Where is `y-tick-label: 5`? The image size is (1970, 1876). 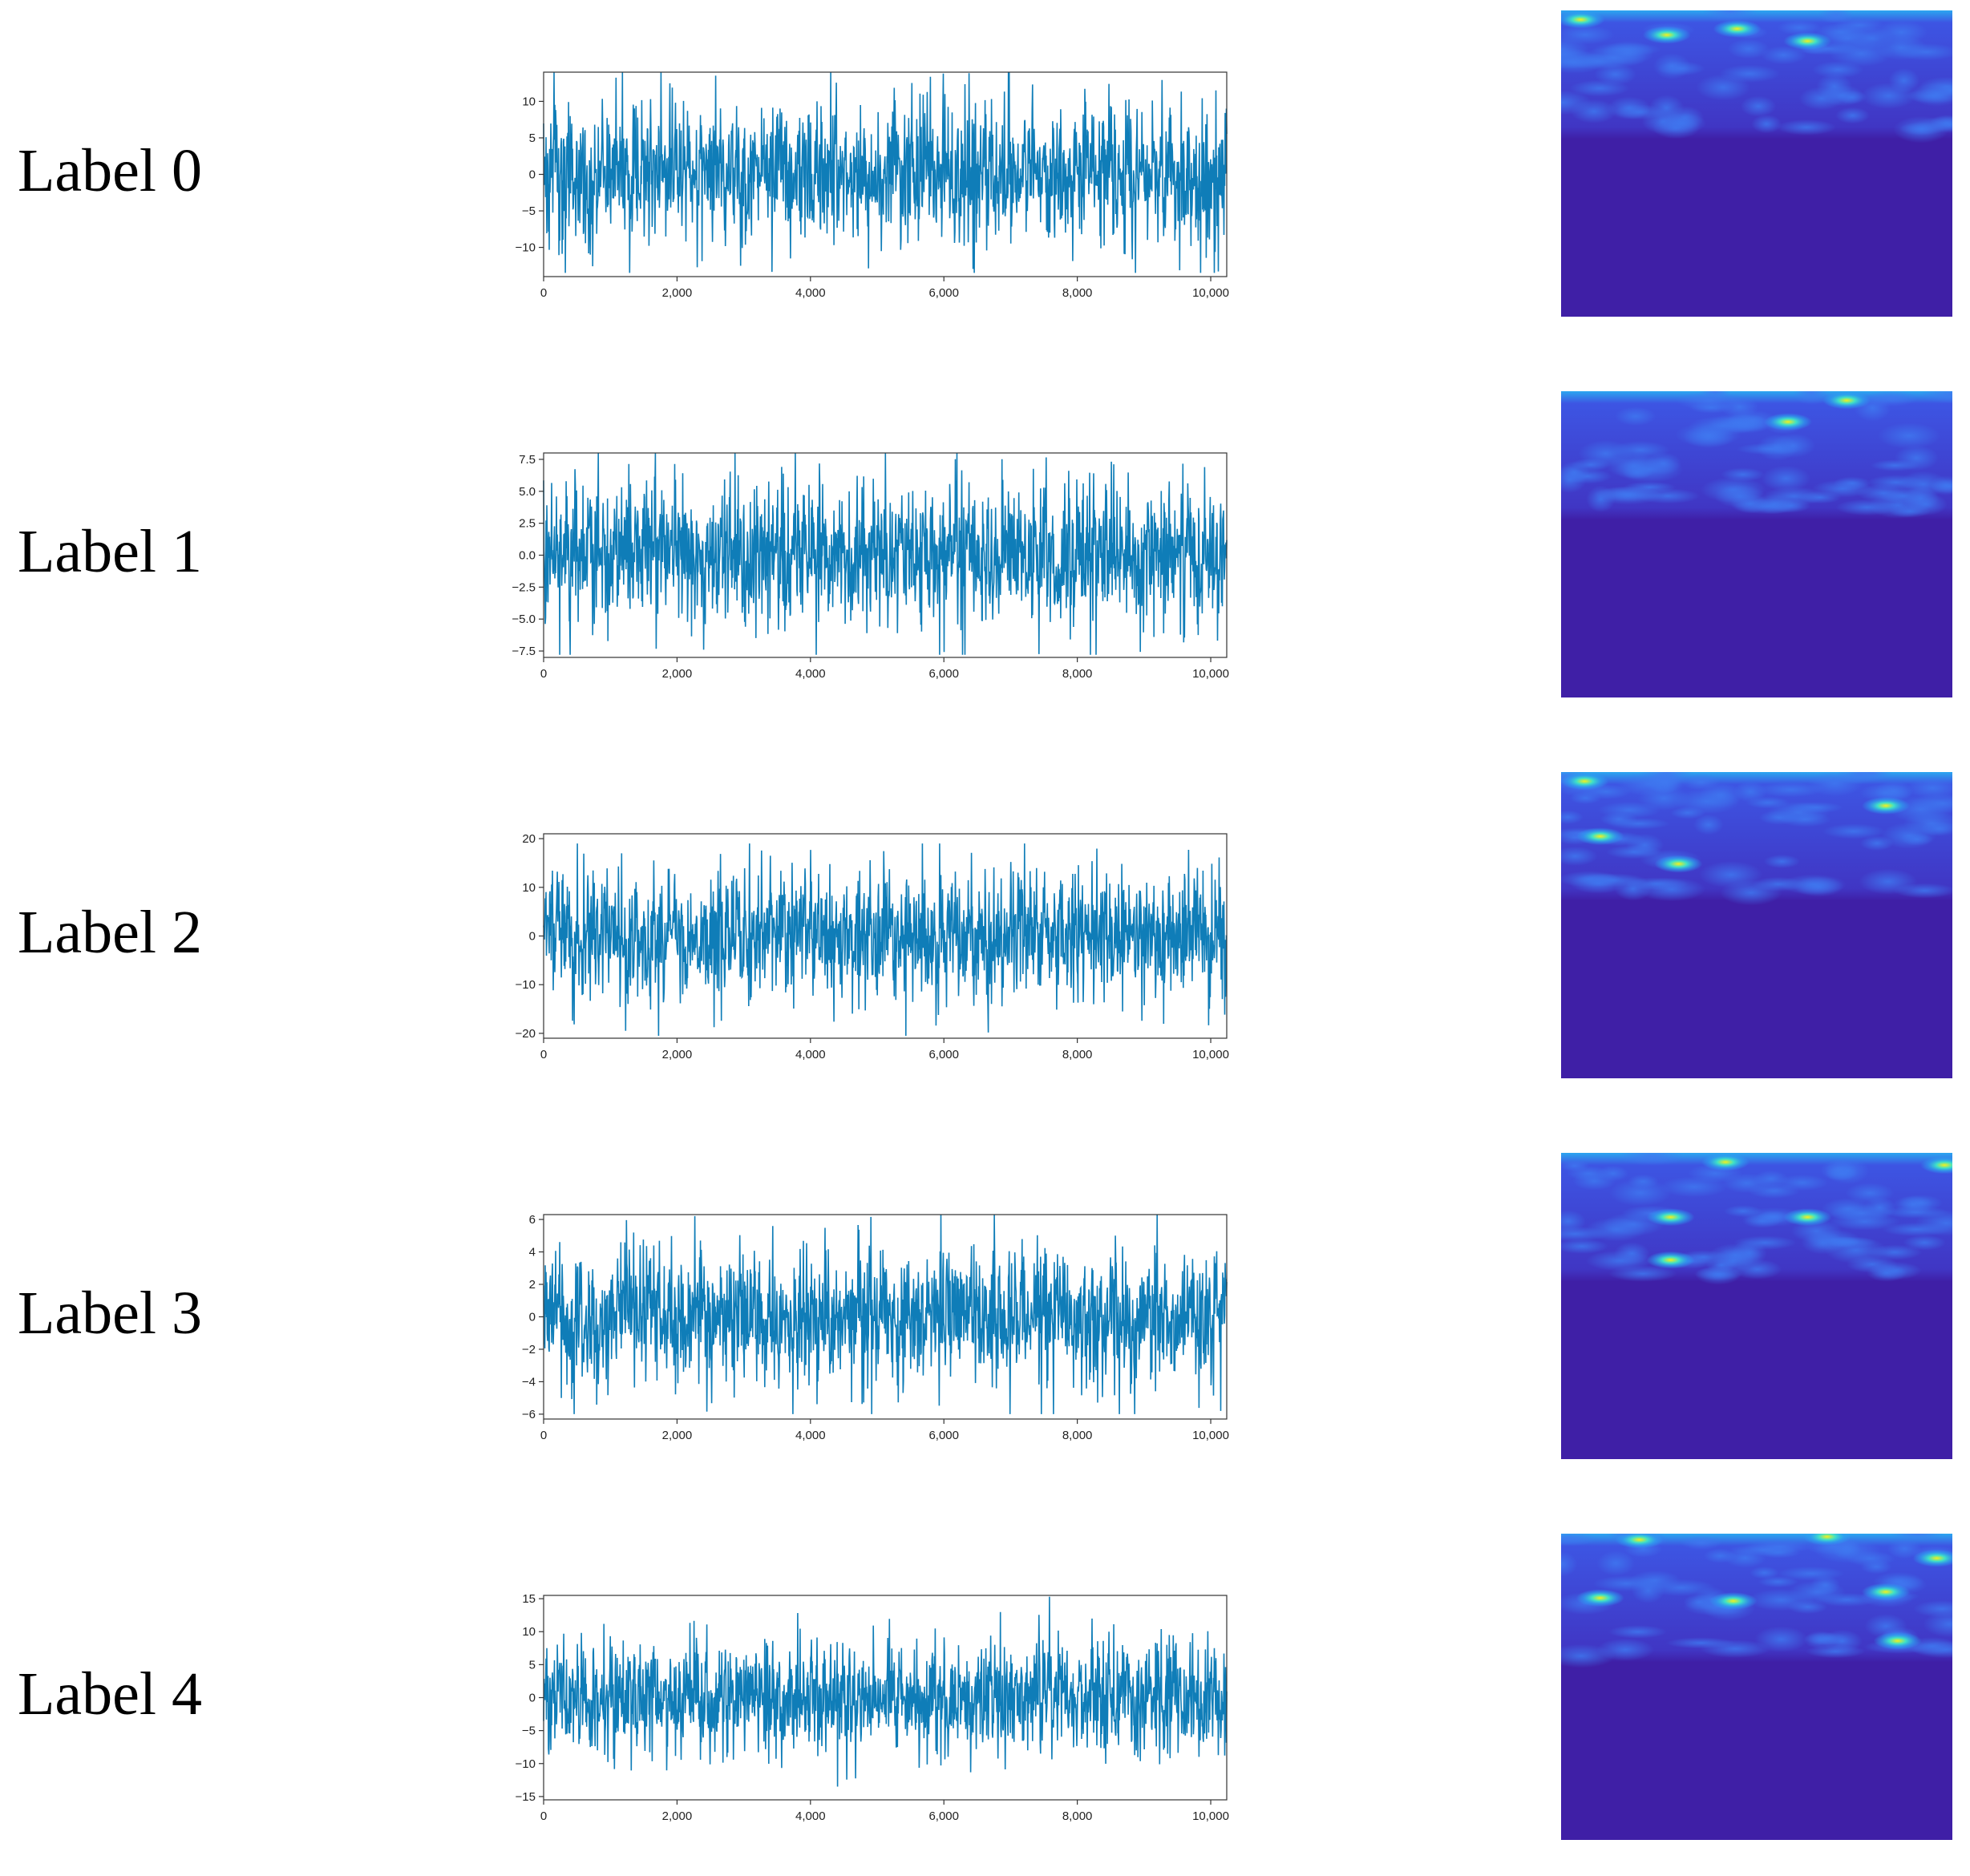
y-tick-label: 5 is located at coordinates (532, 1665).